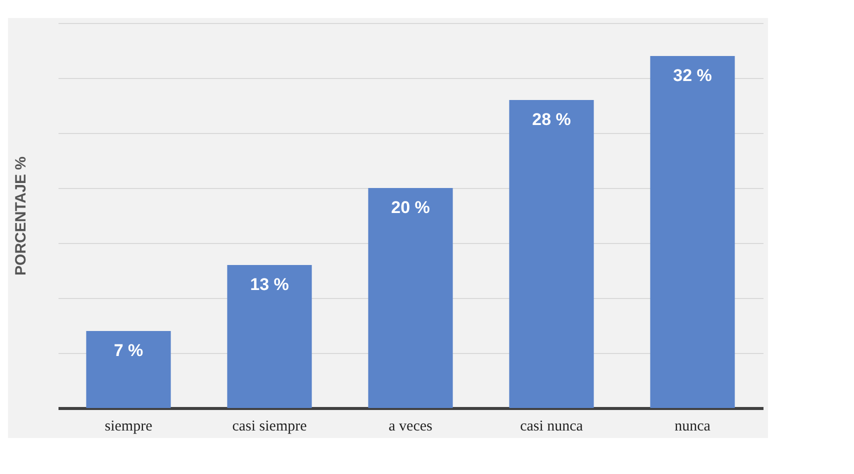 This screenshot has height=474, width=854. What do you see at coordinates (410, 207) in the screenshot?
I see `data-label: 20 %` at bounding box center [410, 207].